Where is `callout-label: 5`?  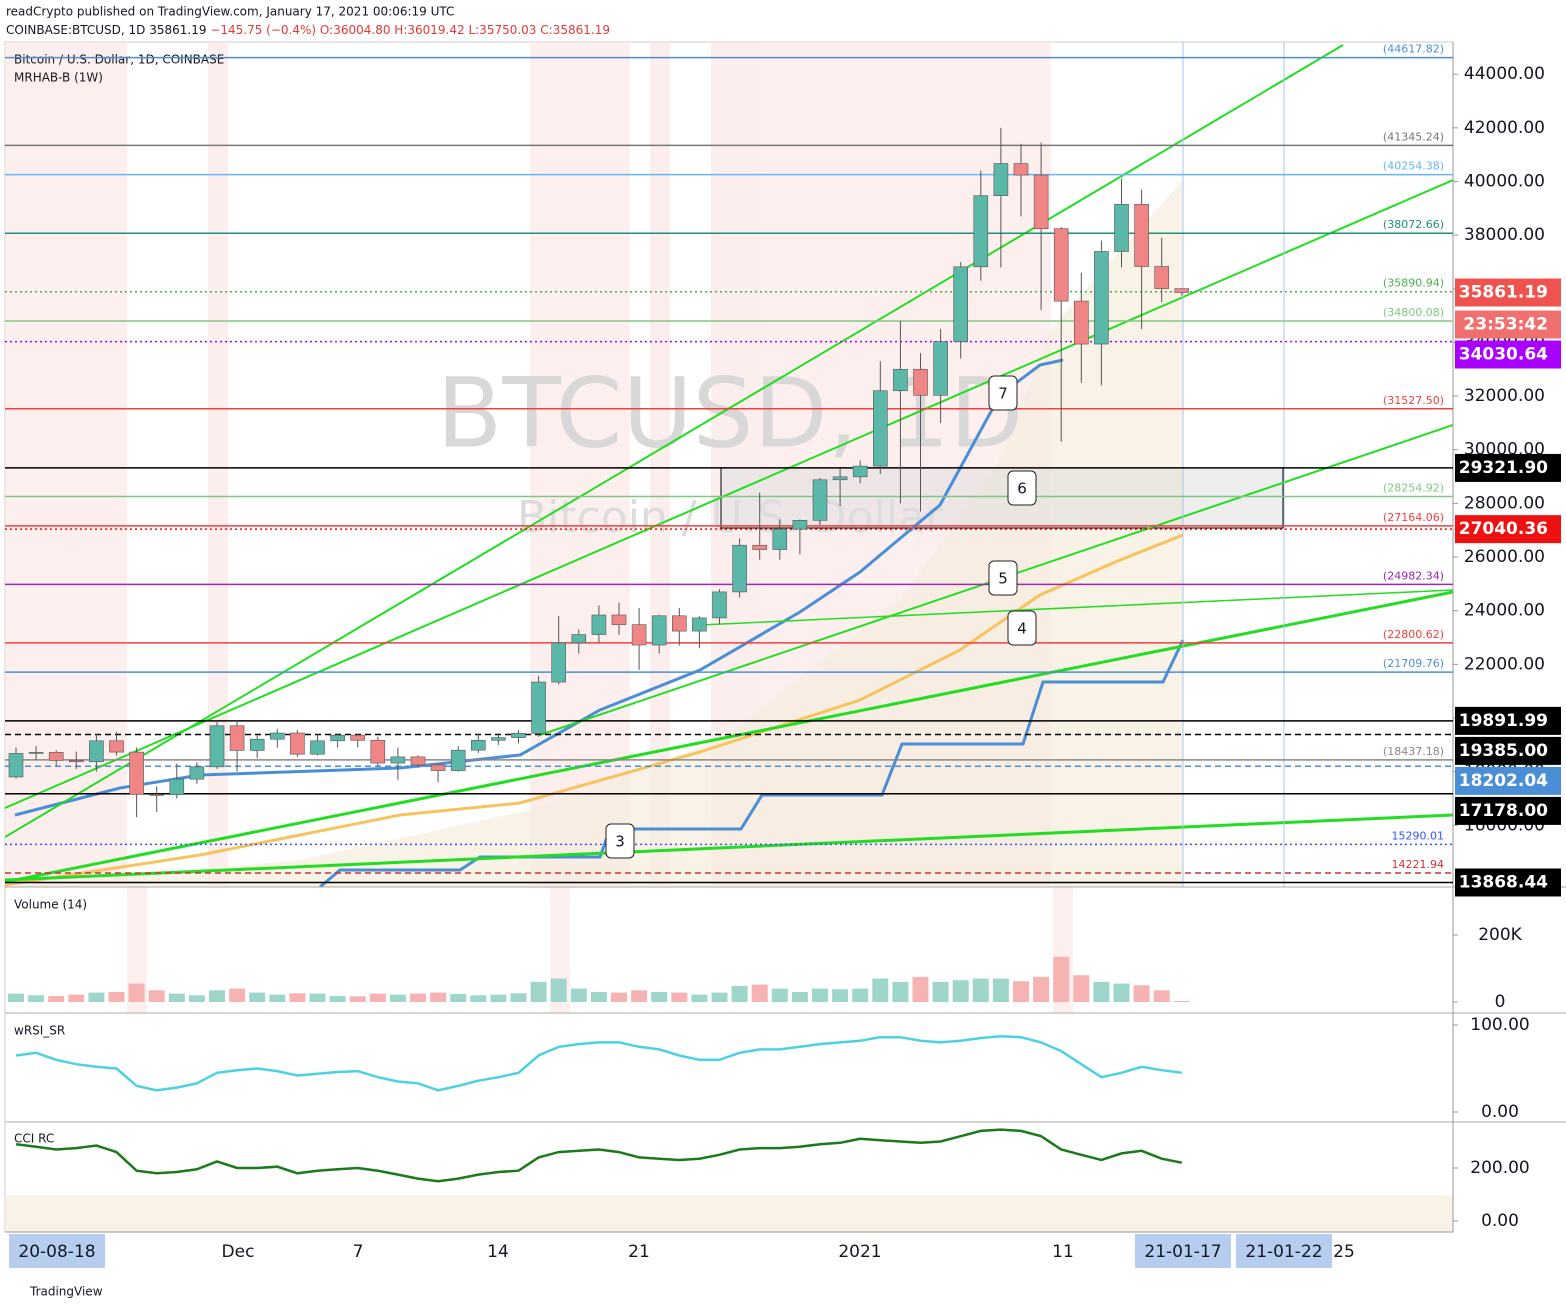 callout-label: 5 is located at coordinates (1003, 579).